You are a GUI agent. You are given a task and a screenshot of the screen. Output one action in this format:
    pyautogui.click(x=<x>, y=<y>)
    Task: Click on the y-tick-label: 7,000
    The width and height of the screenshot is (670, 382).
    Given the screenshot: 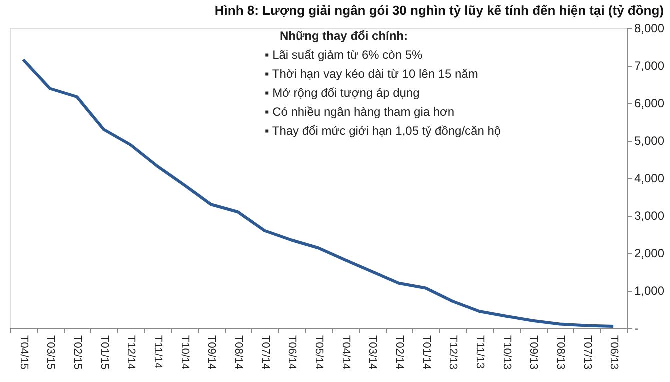 What is the action you would take?
    pyautogui.click(x=649, y=66)
    